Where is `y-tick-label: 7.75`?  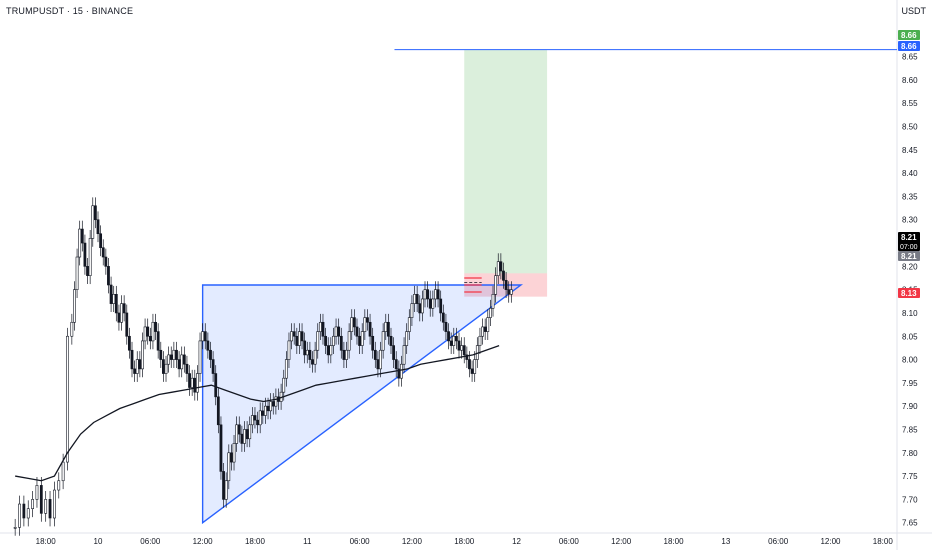
y-tick-label: 7.75 is located at coordinates (910, 476).